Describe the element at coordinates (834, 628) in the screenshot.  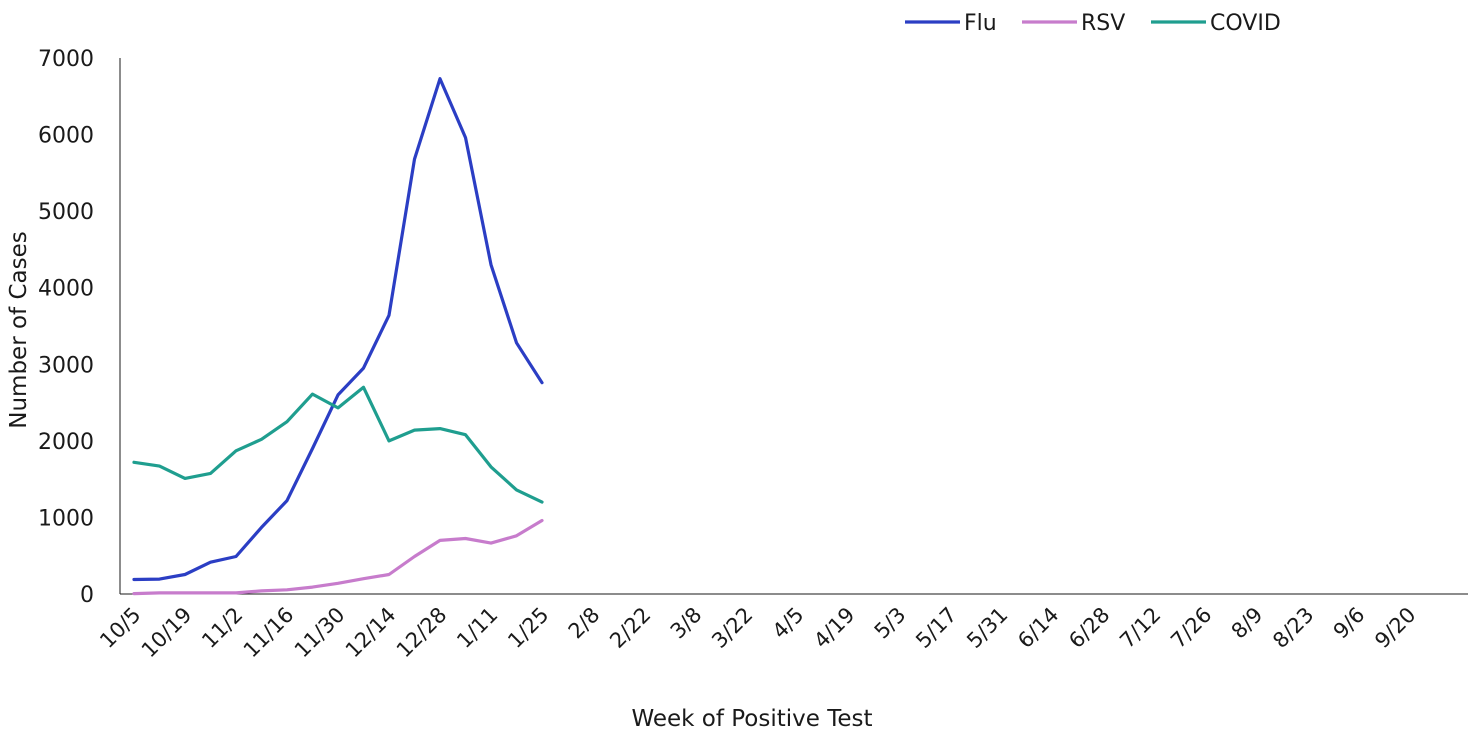
I see `x-tick-label: 4/19` at that location.